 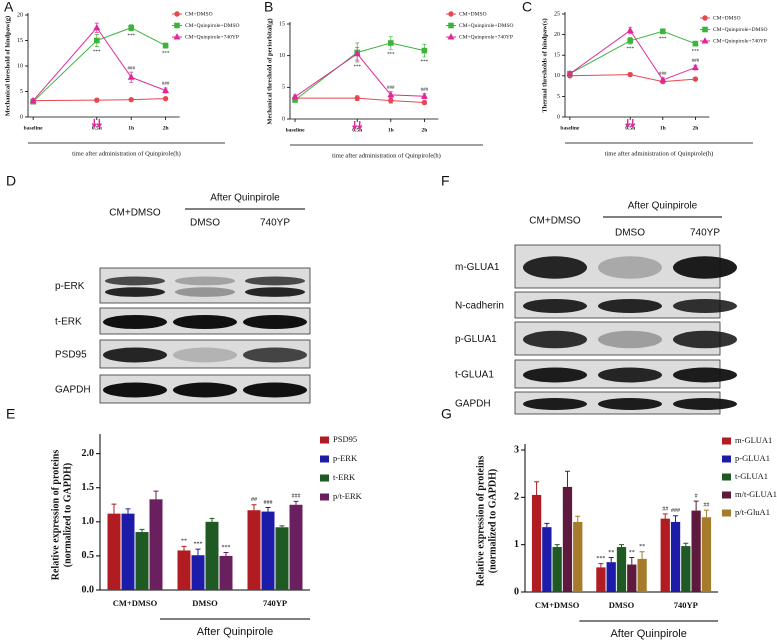 I want to click on legend-label: CM+Quinpirole+DMSO, so click(x=740, y=30).